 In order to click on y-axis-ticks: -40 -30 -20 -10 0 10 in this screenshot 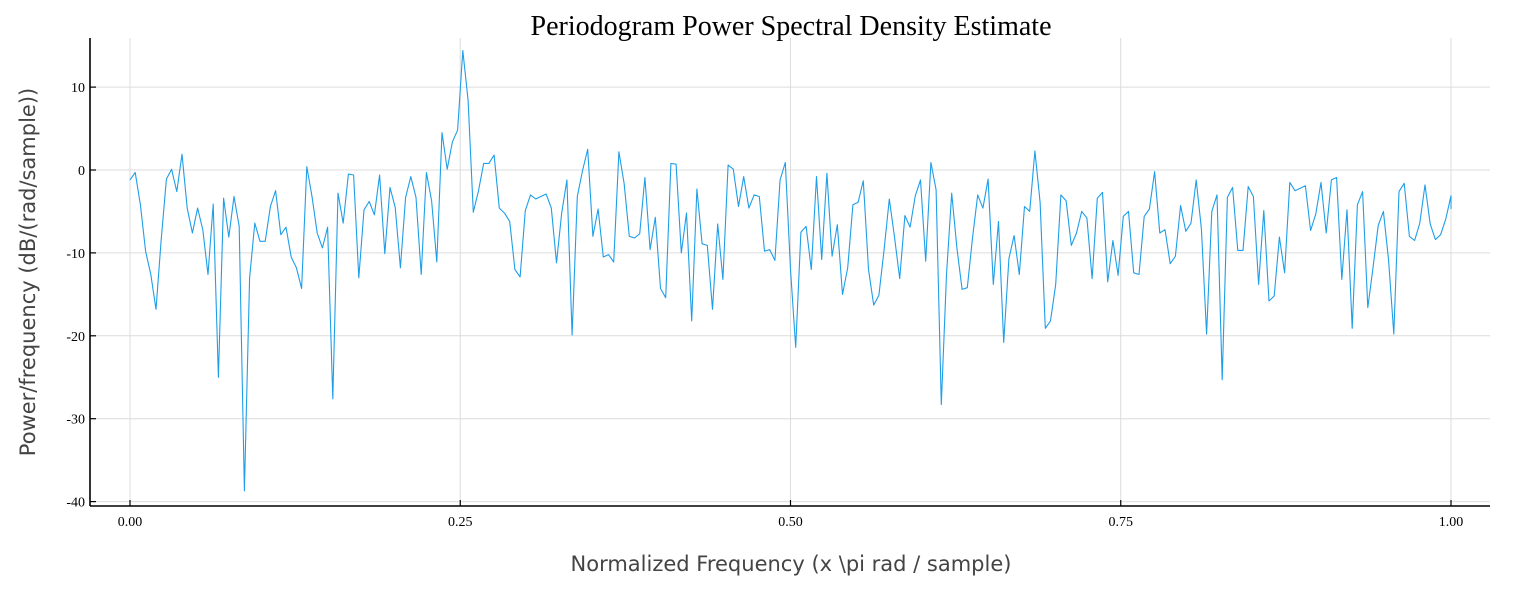, I will do `click(81, 296)`.